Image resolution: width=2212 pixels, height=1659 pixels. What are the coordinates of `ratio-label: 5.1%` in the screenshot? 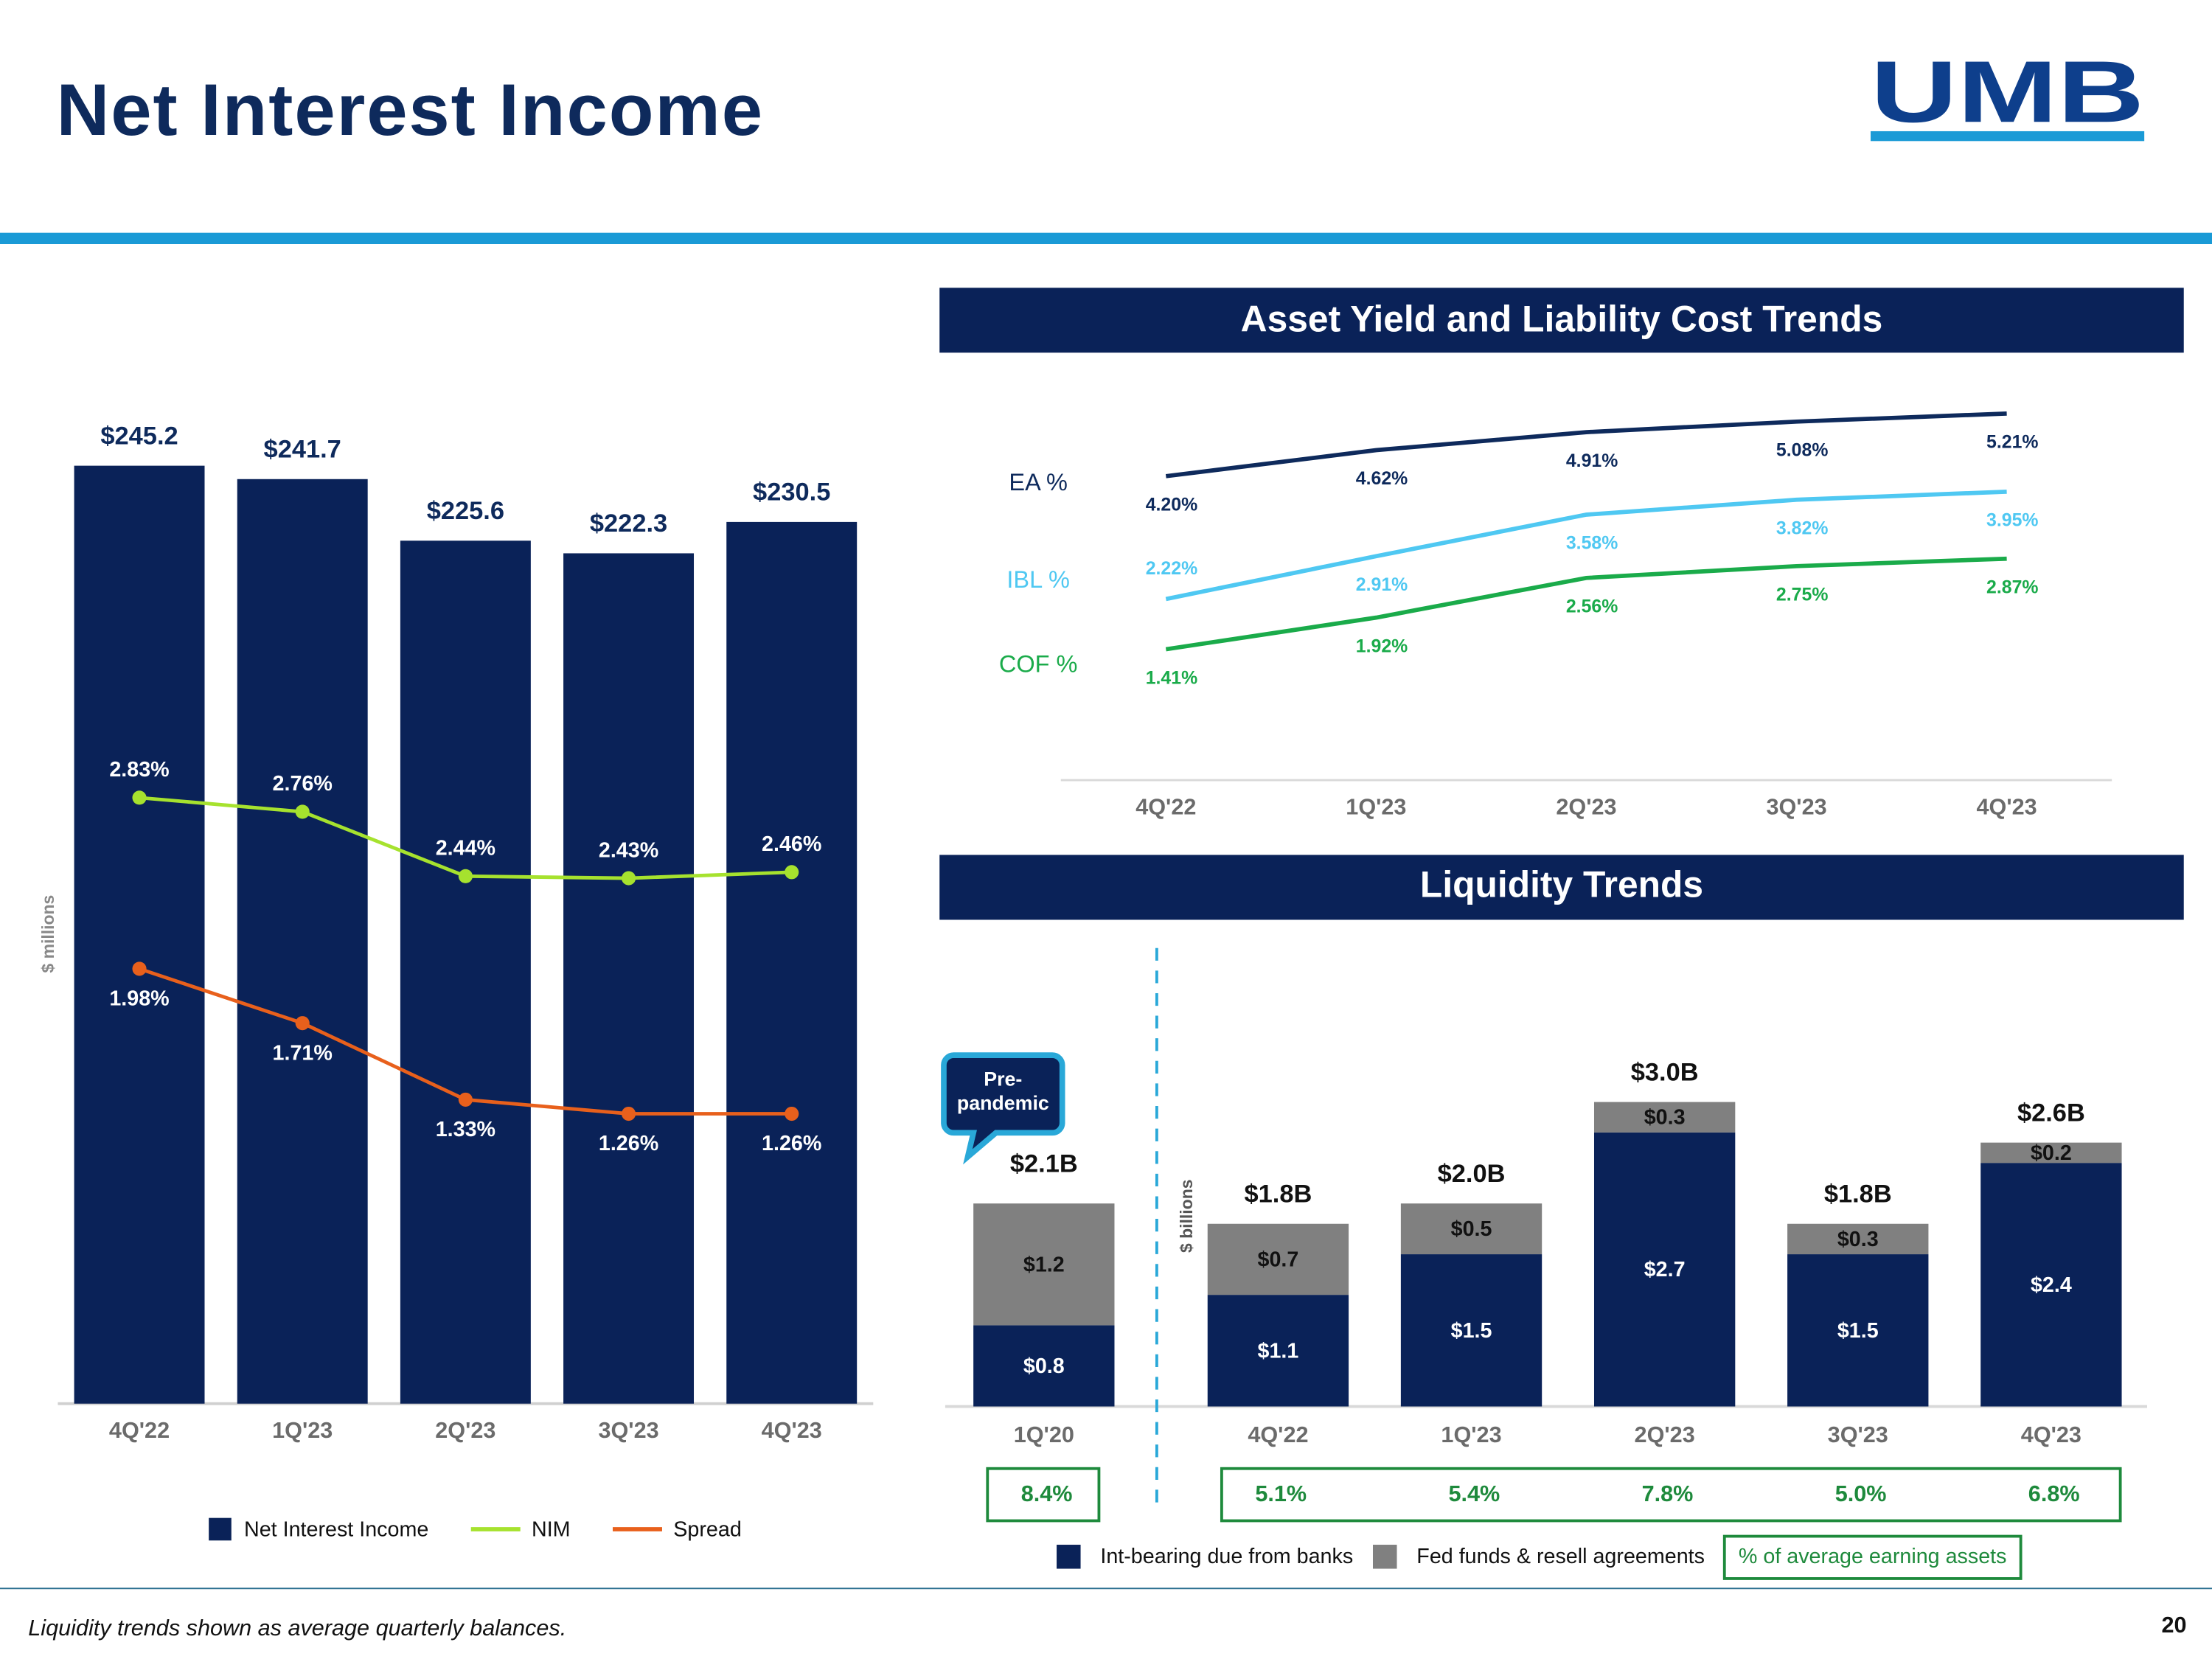 It's located at (1281, 1493).